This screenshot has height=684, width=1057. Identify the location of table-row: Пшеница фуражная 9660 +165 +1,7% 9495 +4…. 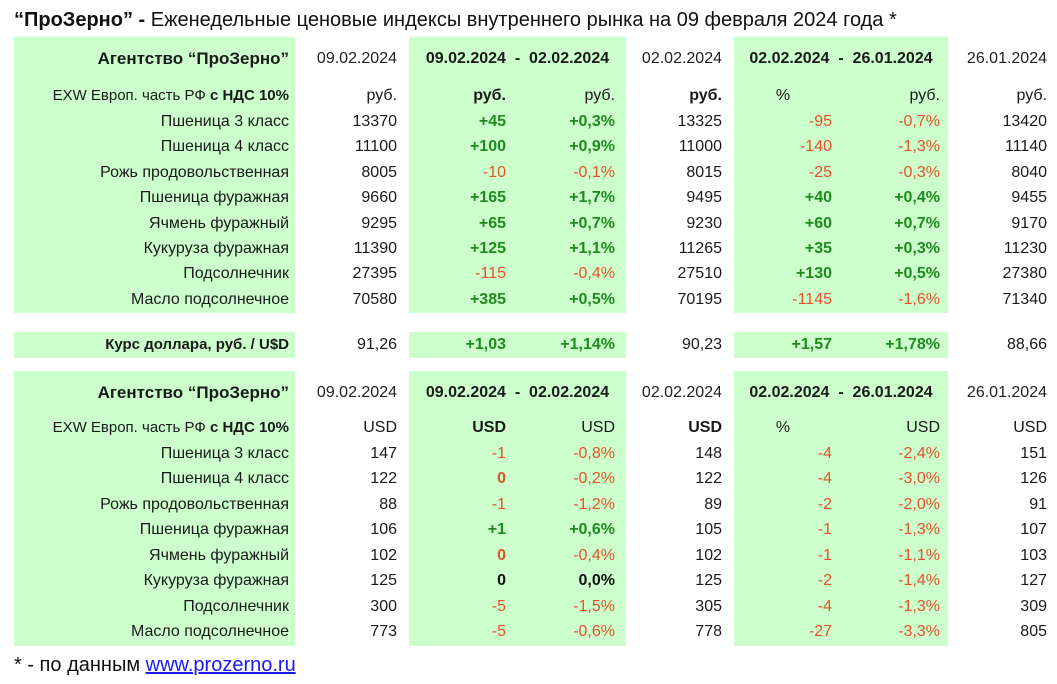
(528, 197).